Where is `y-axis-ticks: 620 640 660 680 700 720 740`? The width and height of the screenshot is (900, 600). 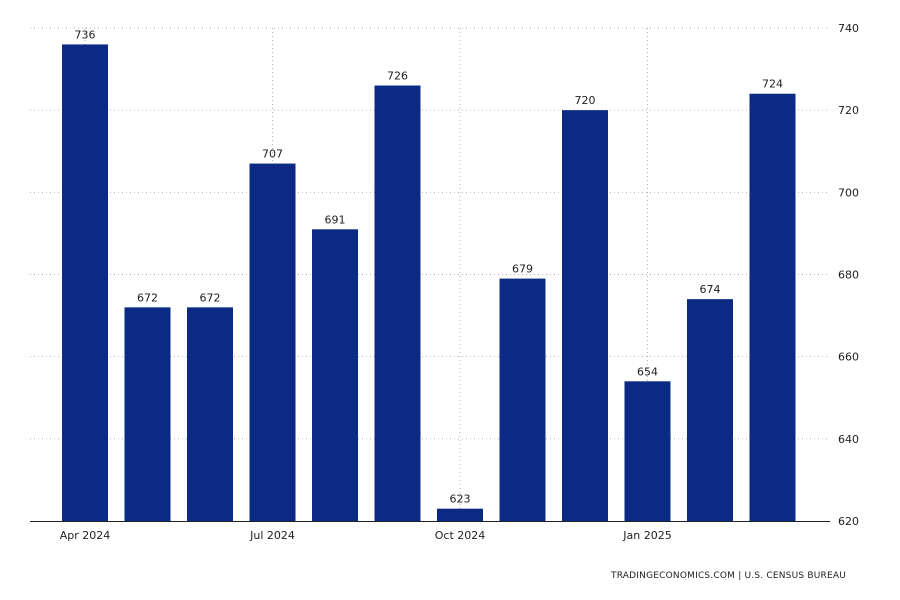 y-axis-ticks: 620 640 660 680 700 720 740 is located at coordinates (848, 275).